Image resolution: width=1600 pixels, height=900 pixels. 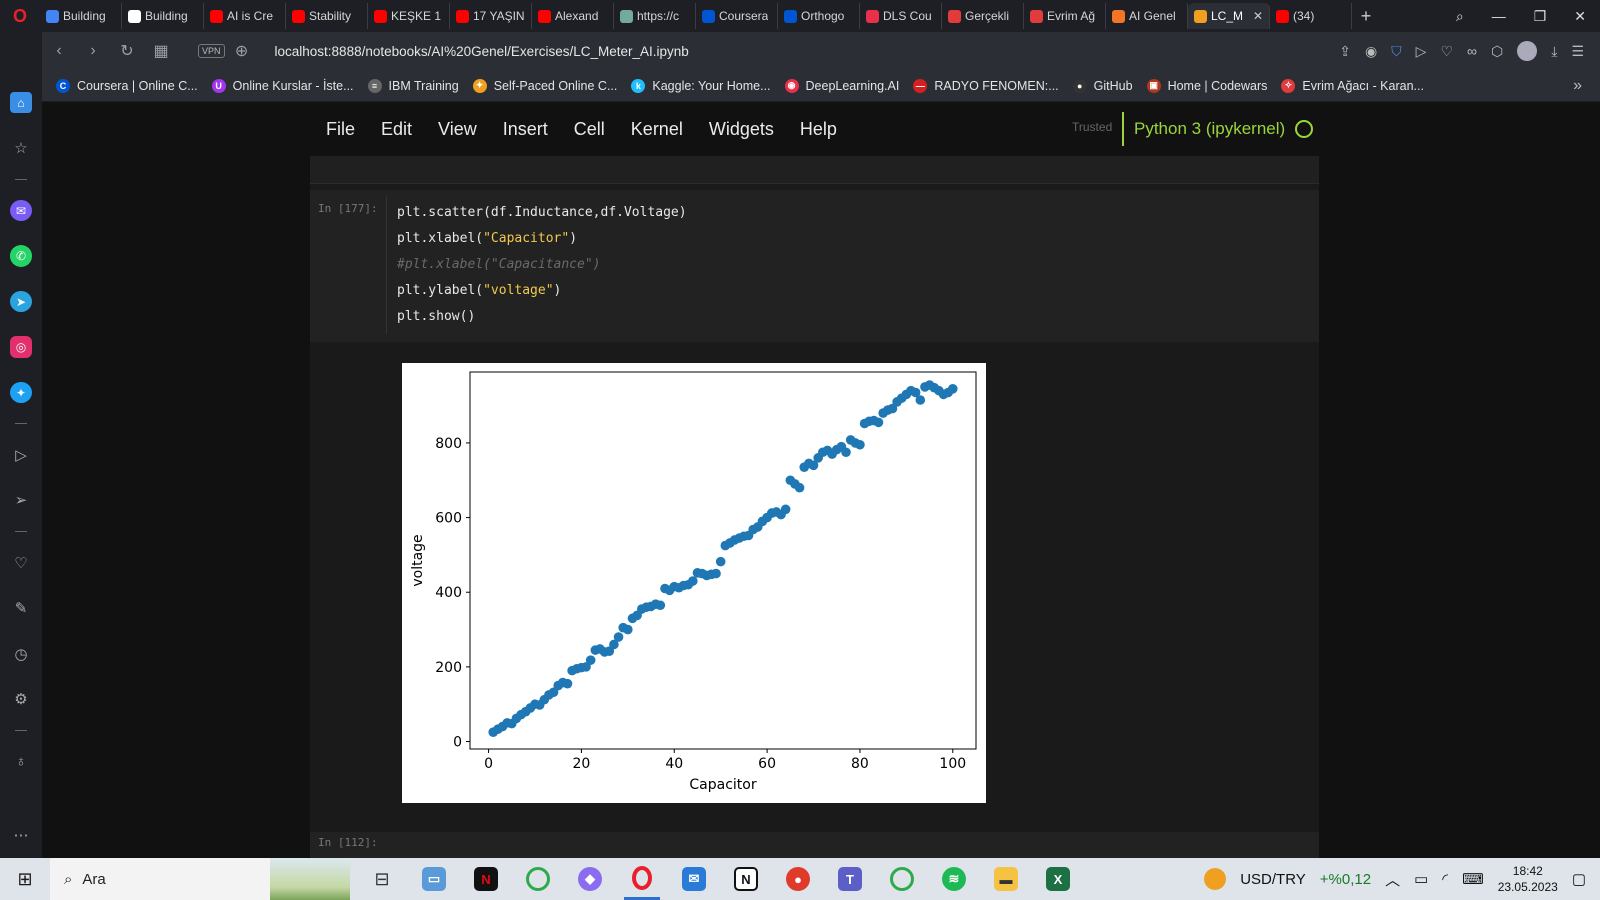 What do you see at coordinates (21, 700) in the screenshot?
I see `settings-gear-icon: ⚙` at bounding box center [21, 700].